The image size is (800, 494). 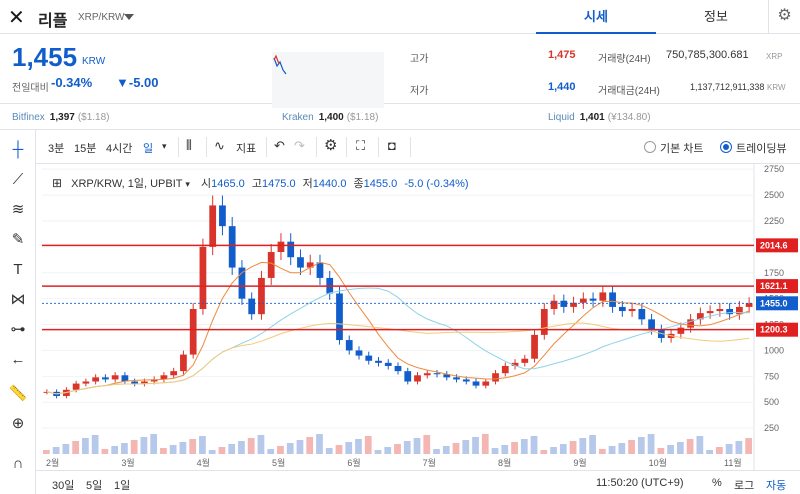 What do you see at coordinates (122, 486) in the screenshot?
I see `range-1d: 1일` at bounding box center [122, 486].